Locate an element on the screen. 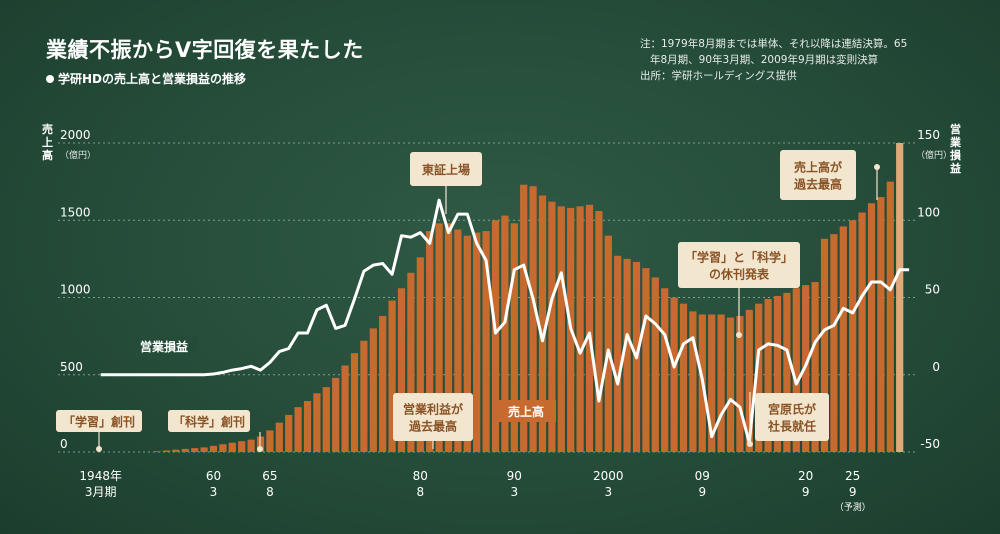 The height and width of the screenshot is (534, 1000). chart-subtitle: 学研HDの売上高と営業損益の推移 is located at coordinates (146, 78).